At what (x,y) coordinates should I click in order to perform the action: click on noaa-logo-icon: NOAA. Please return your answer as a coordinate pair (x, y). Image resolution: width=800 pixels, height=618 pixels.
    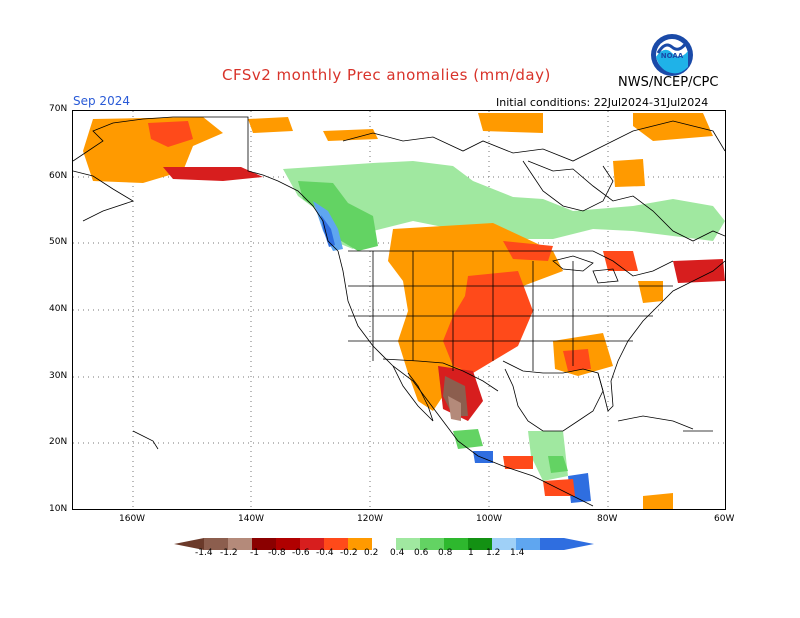
    Looking at the image, I should click on (672, 55).